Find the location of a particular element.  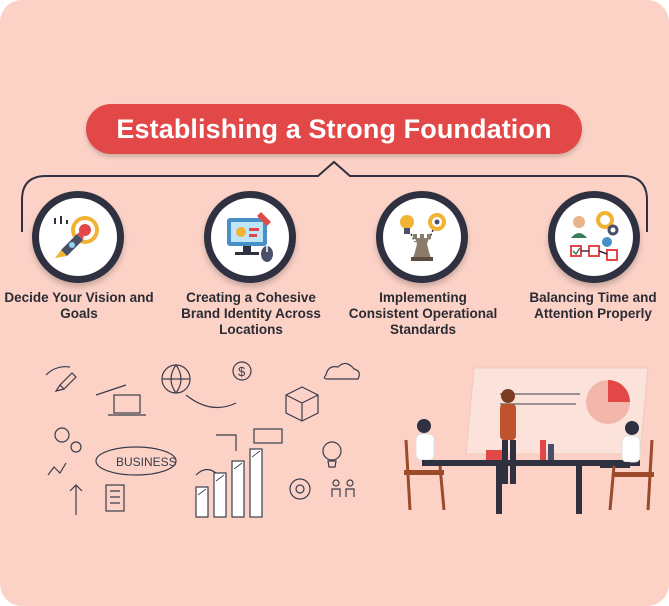

people-icon is located at coordinates (336, 483).